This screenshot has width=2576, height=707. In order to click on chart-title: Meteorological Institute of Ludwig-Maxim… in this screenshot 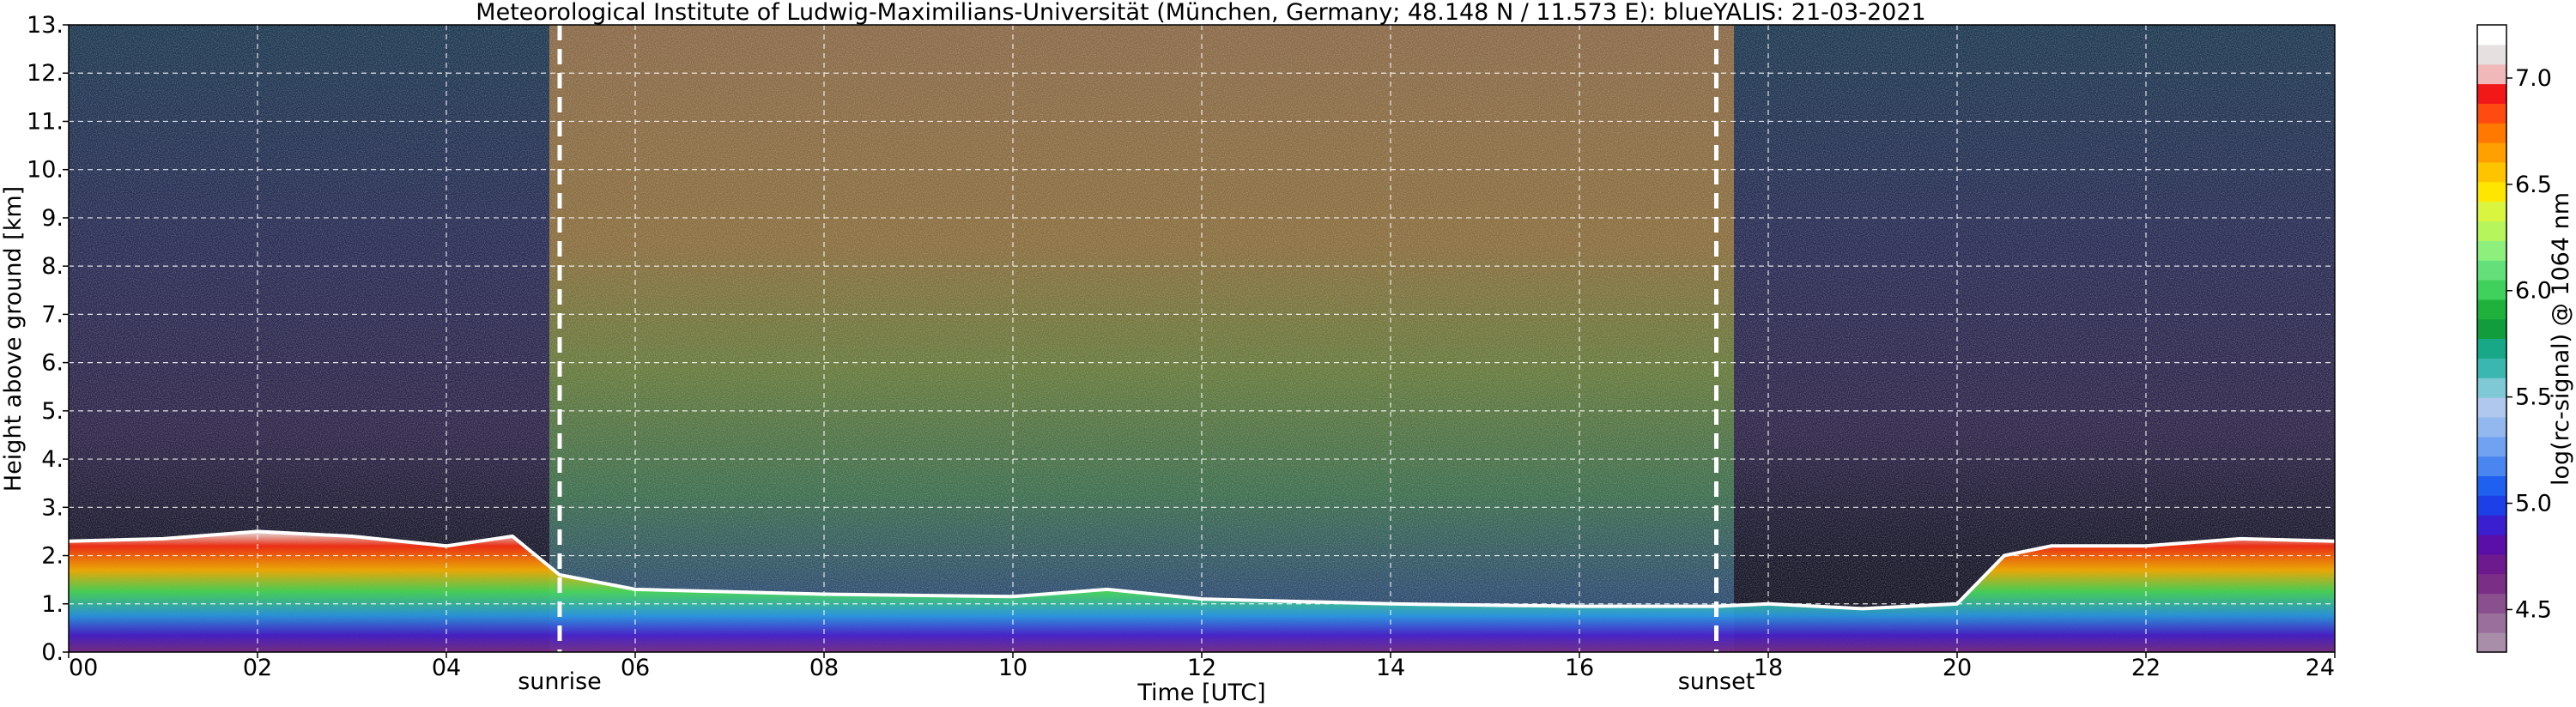, I will do `click(1200, 13)`.